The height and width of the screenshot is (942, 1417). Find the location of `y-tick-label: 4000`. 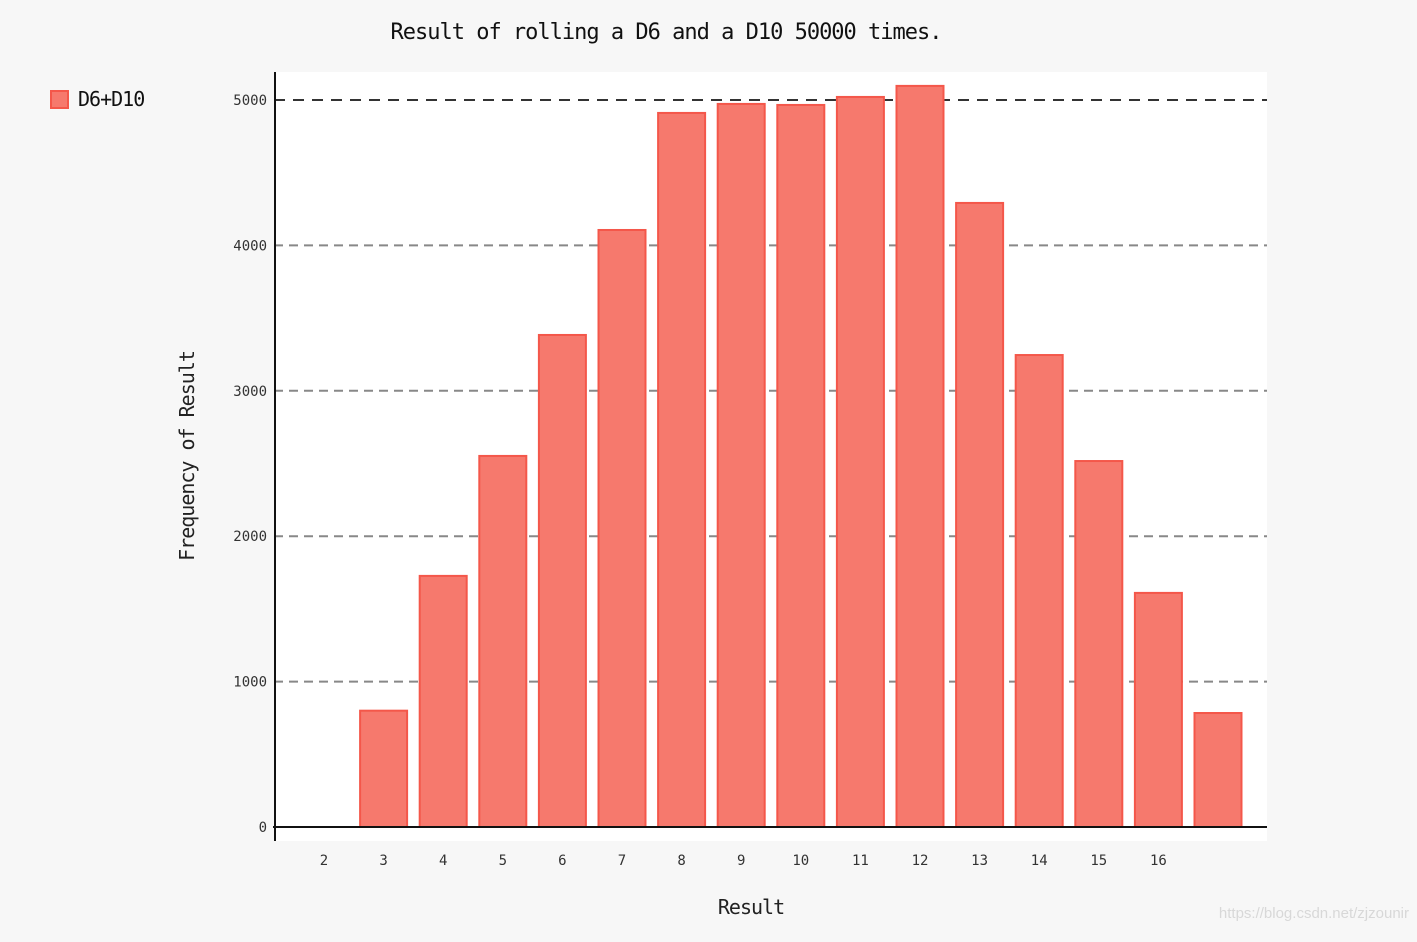

y-tick-label: 4000 is located at coordinates (250, 246).